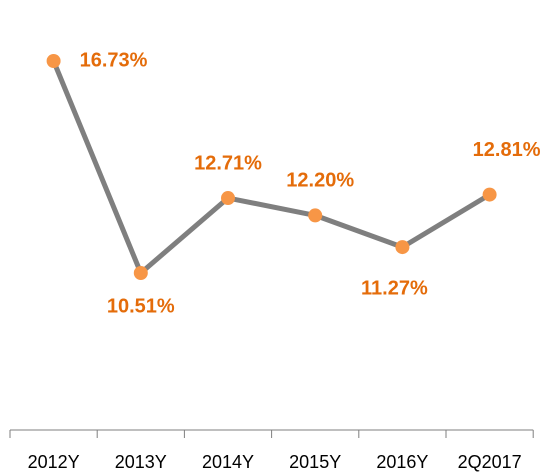  What do you see at coordinates (394, 288) in the screenshot?
I see `data-label: 11.27%` at bounding box center [394, 288].